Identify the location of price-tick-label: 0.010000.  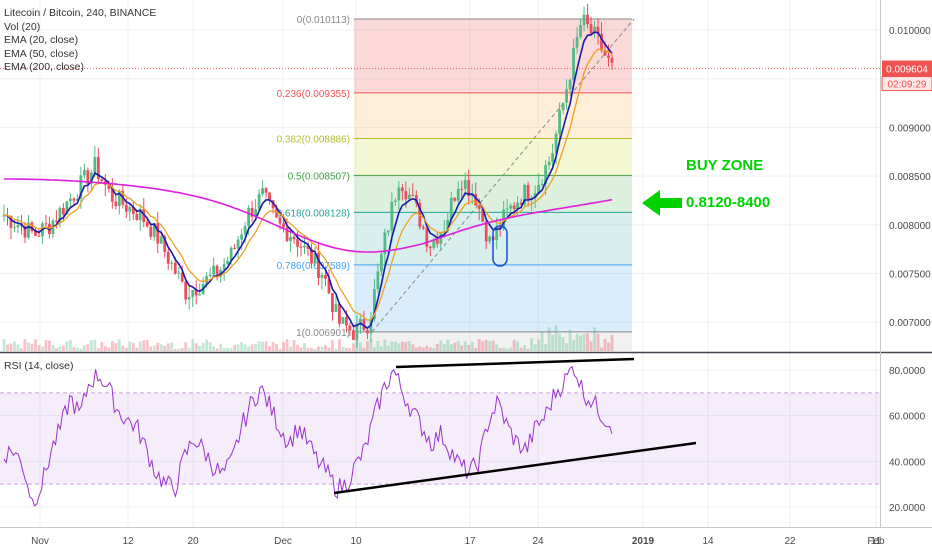
(910, 31).